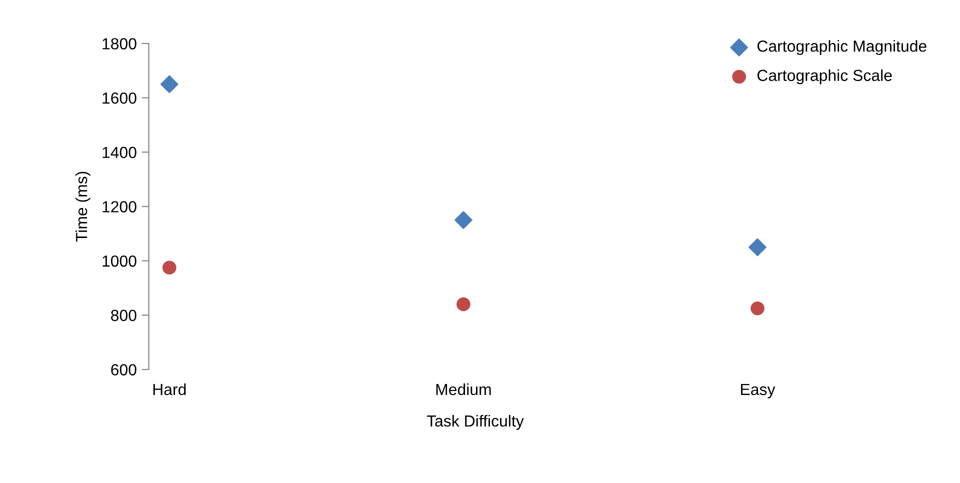  Describe the element at coordinates (119, 98) in the screenshot. I see `y-tick-label: 1600` at that location.